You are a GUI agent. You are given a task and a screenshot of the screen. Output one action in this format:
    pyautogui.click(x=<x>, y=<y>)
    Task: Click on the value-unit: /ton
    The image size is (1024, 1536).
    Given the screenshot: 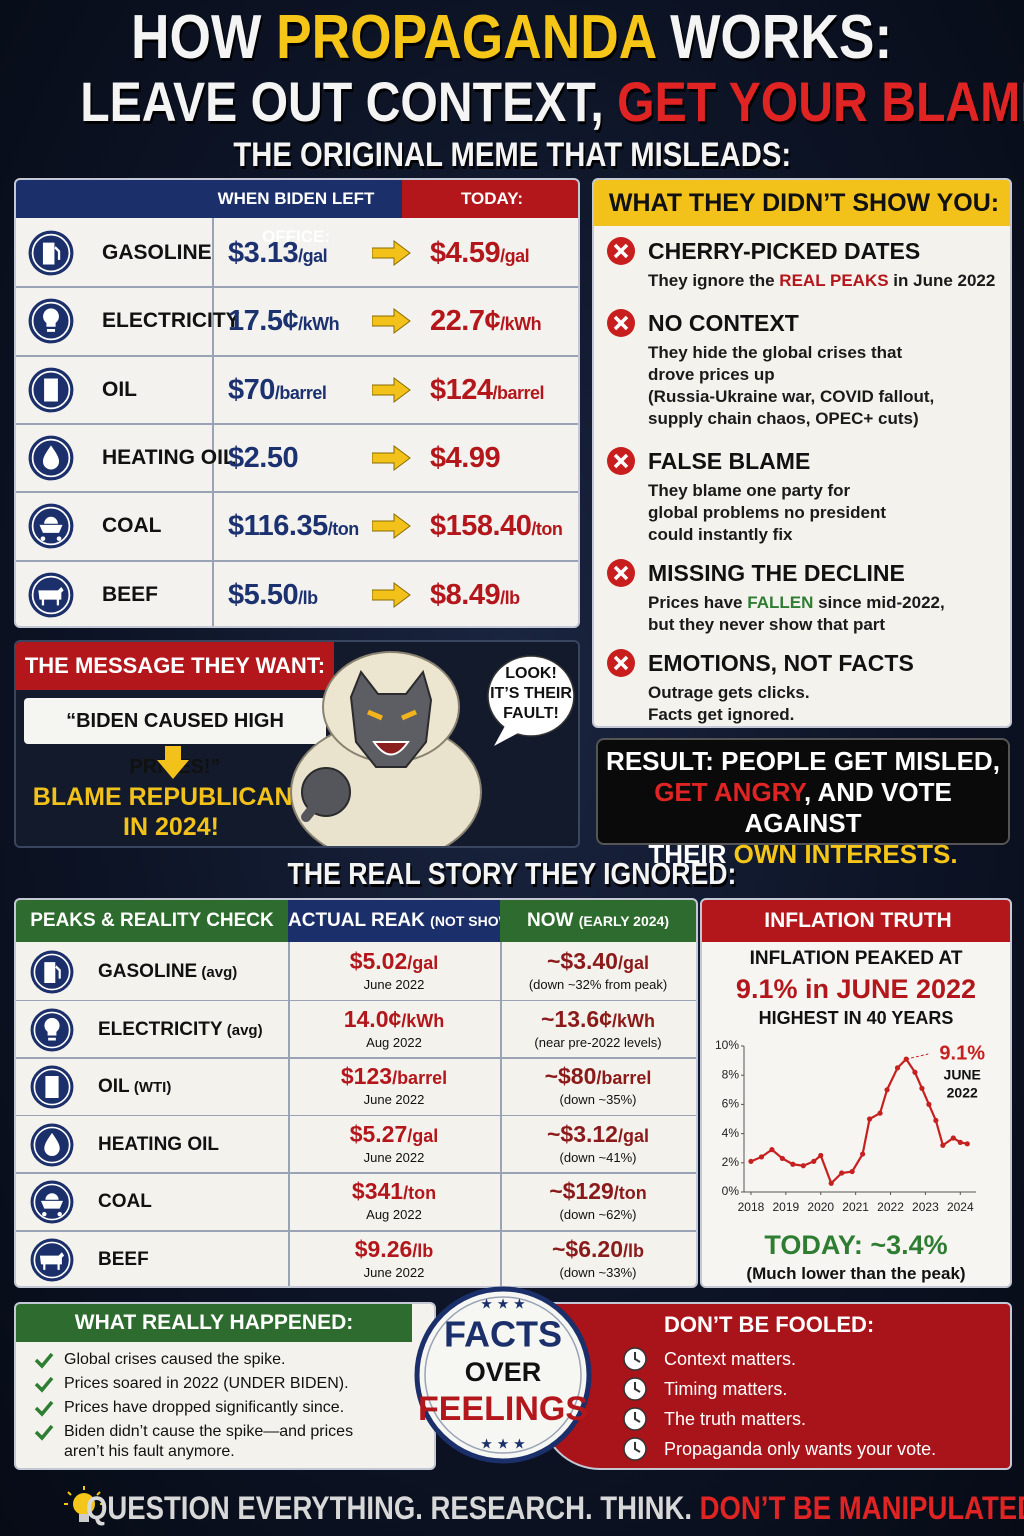 What is the action you would take?
    pyautogui.click(x=420, y=1193)
    